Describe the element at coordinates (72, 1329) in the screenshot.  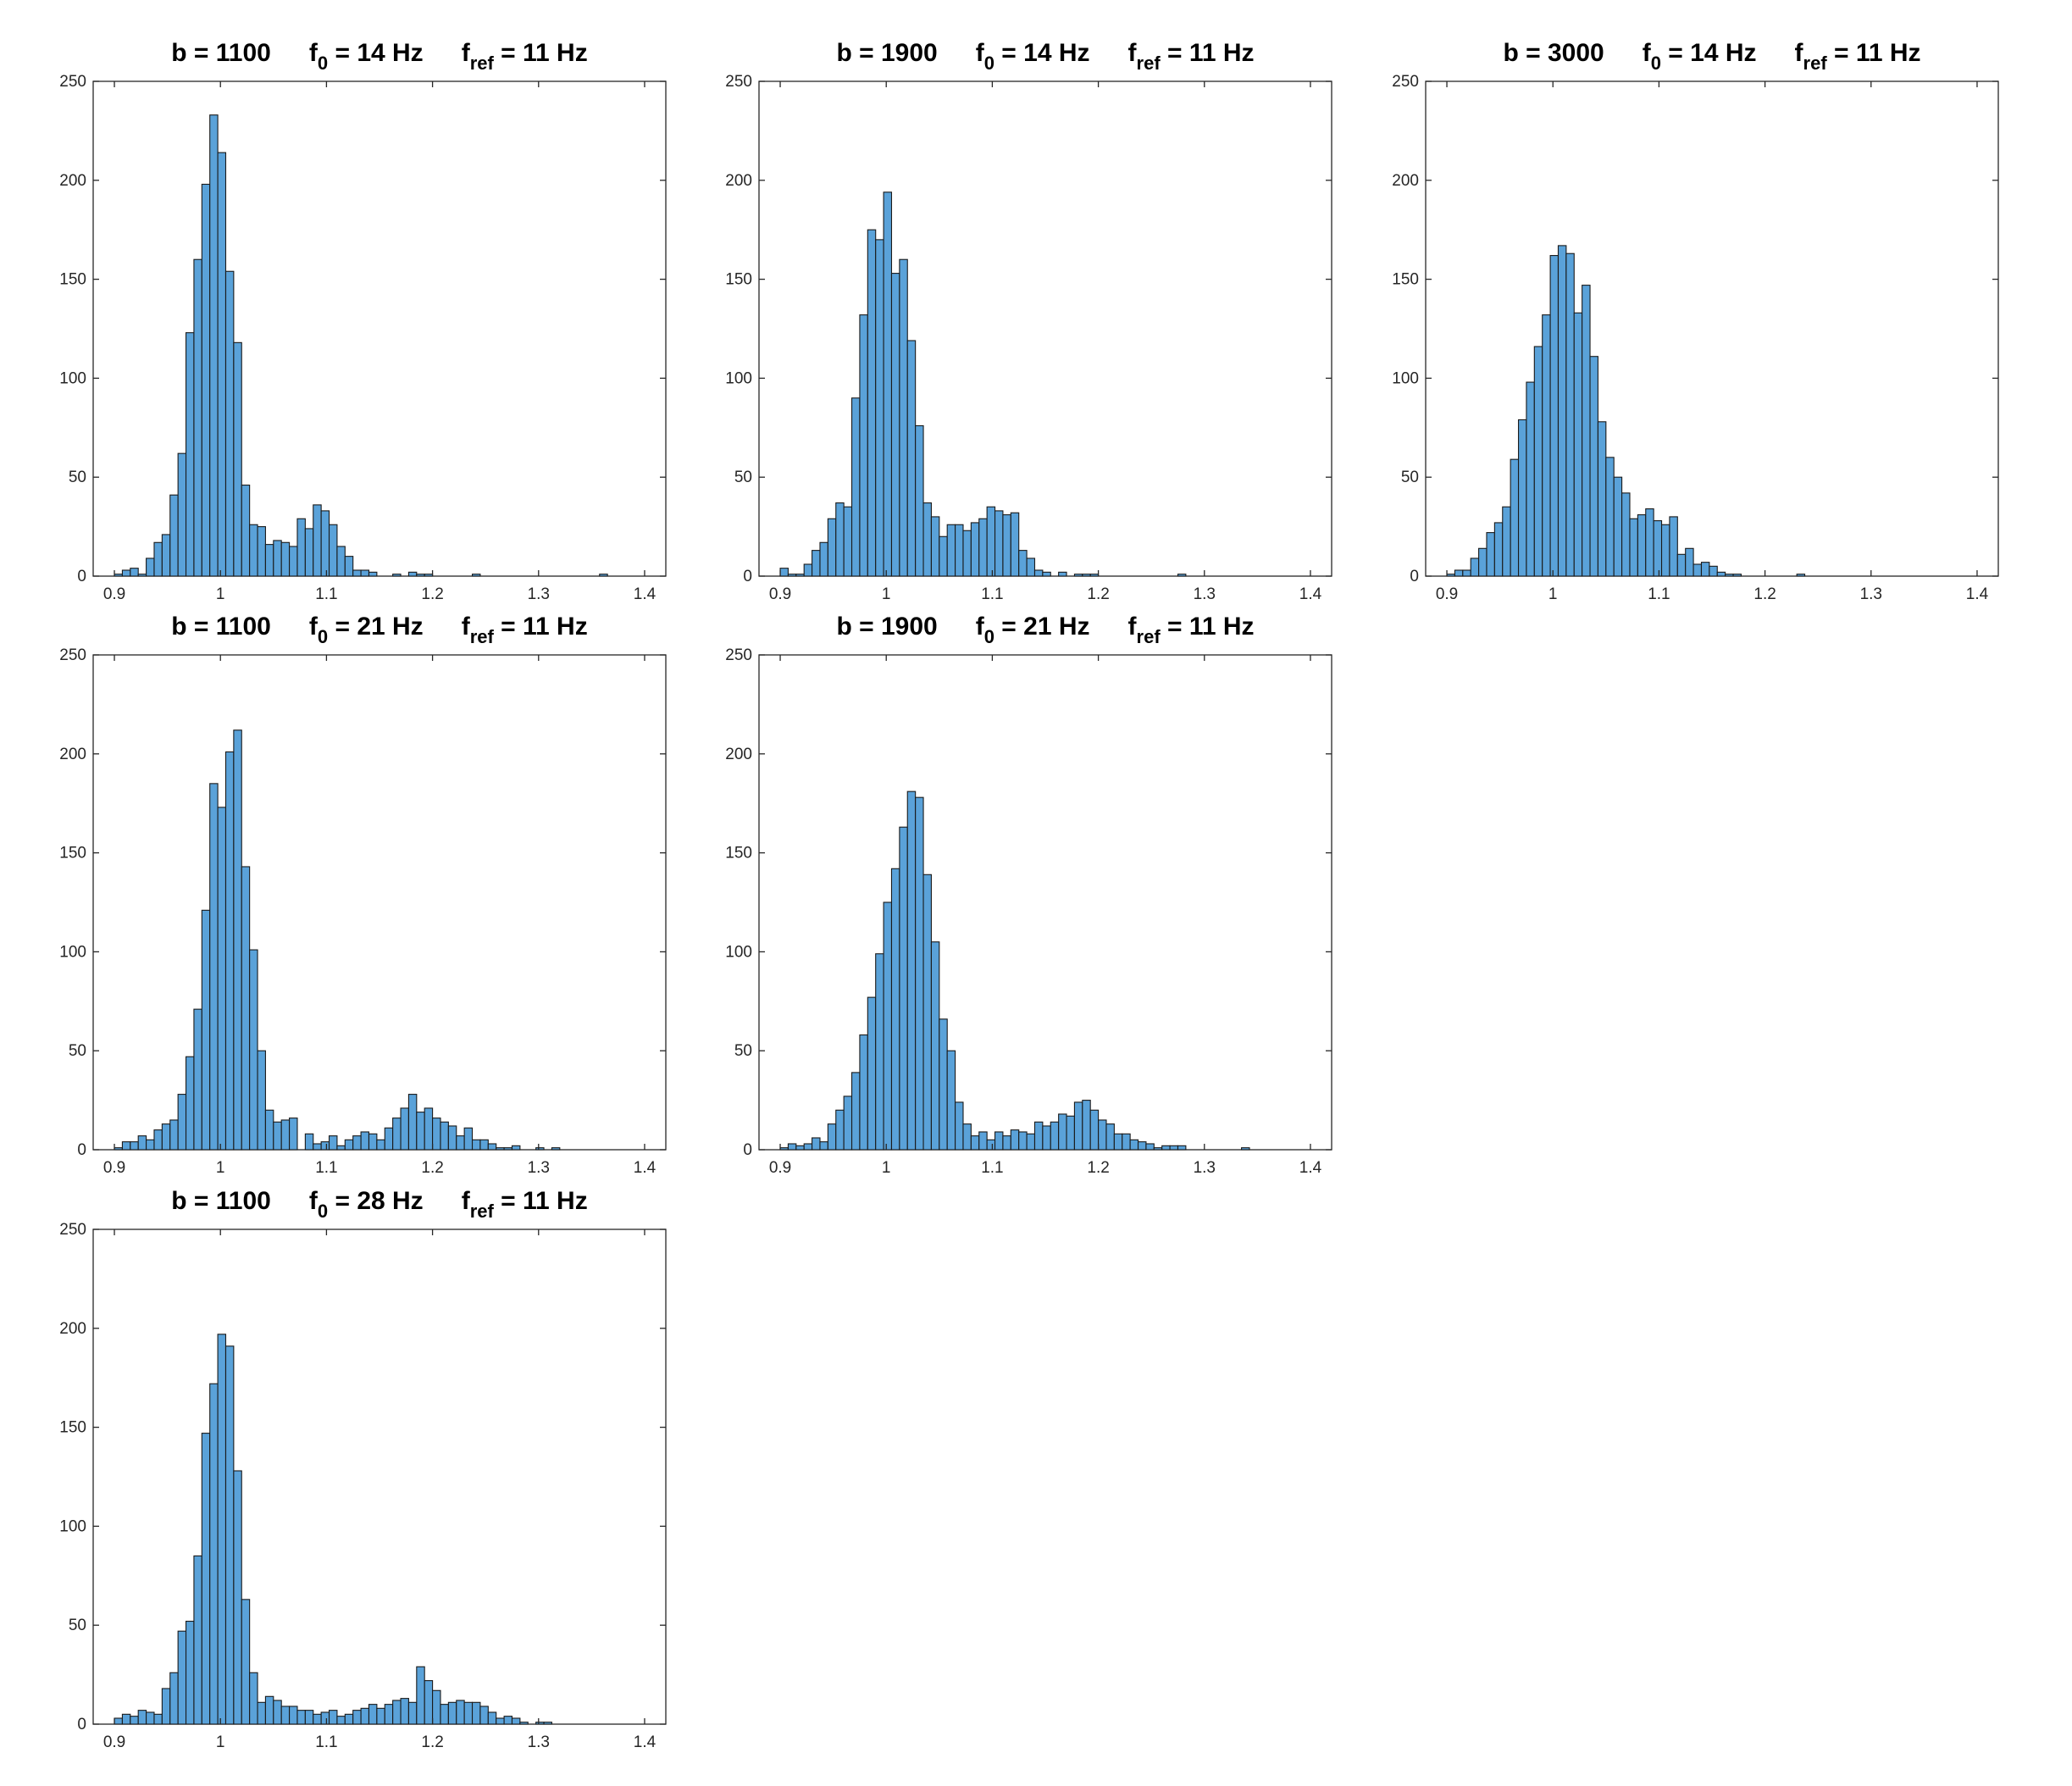
I see `y-tick-label: 200` at that location.